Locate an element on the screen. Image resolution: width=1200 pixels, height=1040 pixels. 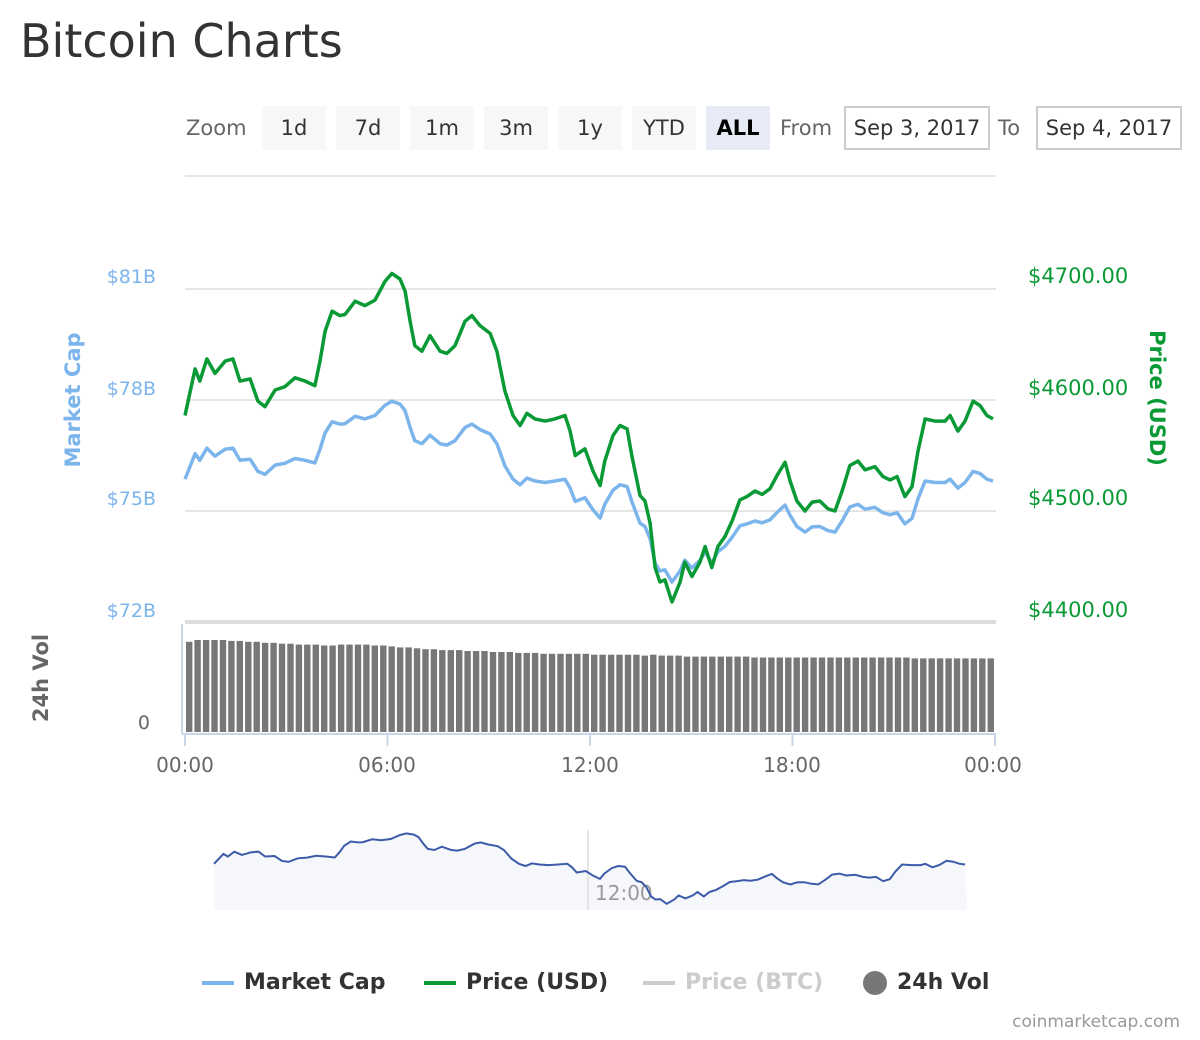
right-tick-label: $4500.00 is located at coordinates (1078, 498).